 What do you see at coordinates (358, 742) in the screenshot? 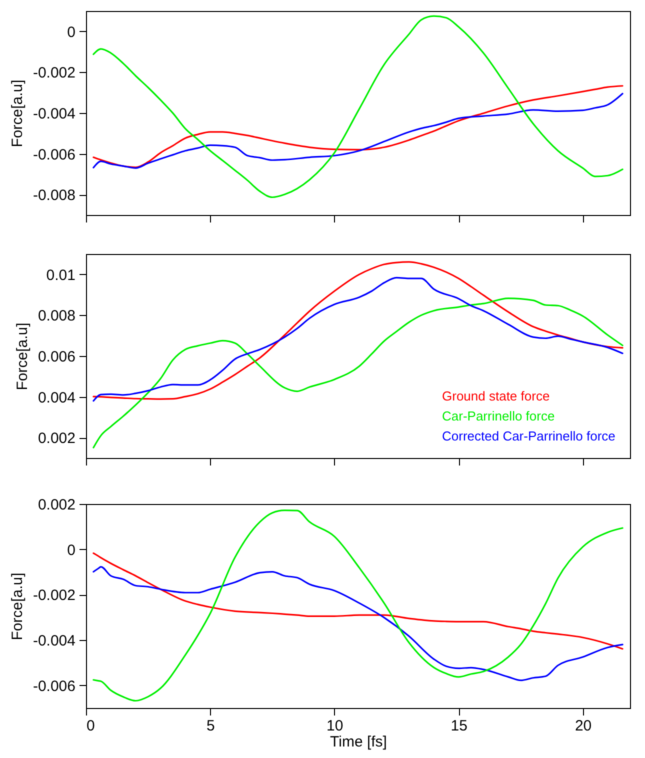
I see `x-axis-title: Time [fs]` at bounding box center [358, 742].